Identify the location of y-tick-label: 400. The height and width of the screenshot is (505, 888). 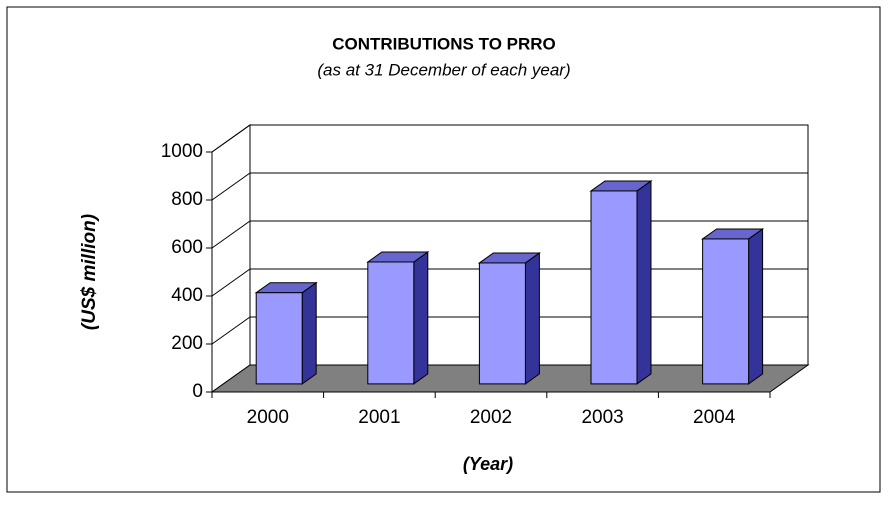
(187, 295).